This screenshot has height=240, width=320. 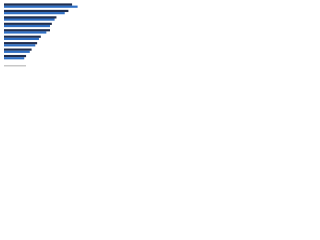 I want to click on chart, so click(x=41, y=35).